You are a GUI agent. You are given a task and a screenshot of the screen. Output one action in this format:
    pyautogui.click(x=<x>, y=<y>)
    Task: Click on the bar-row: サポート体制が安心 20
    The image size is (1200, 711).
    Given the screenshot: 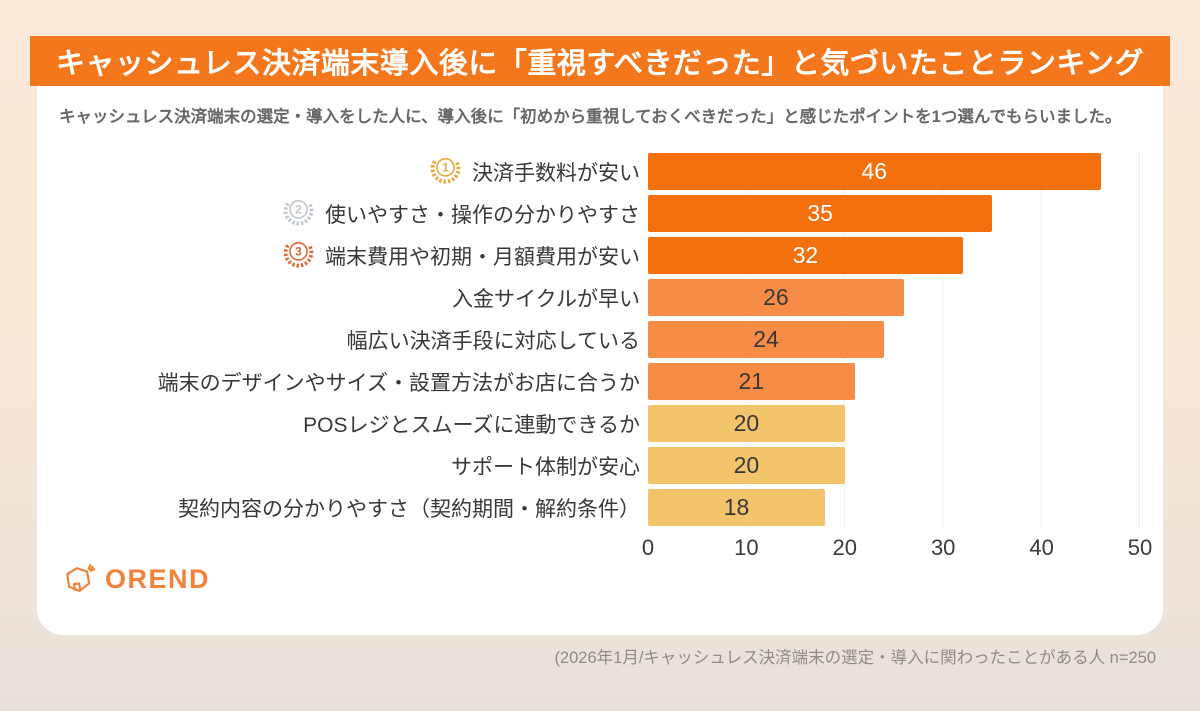 What is the action you would take?
    pyautogui.click(x=600, y=466)
    